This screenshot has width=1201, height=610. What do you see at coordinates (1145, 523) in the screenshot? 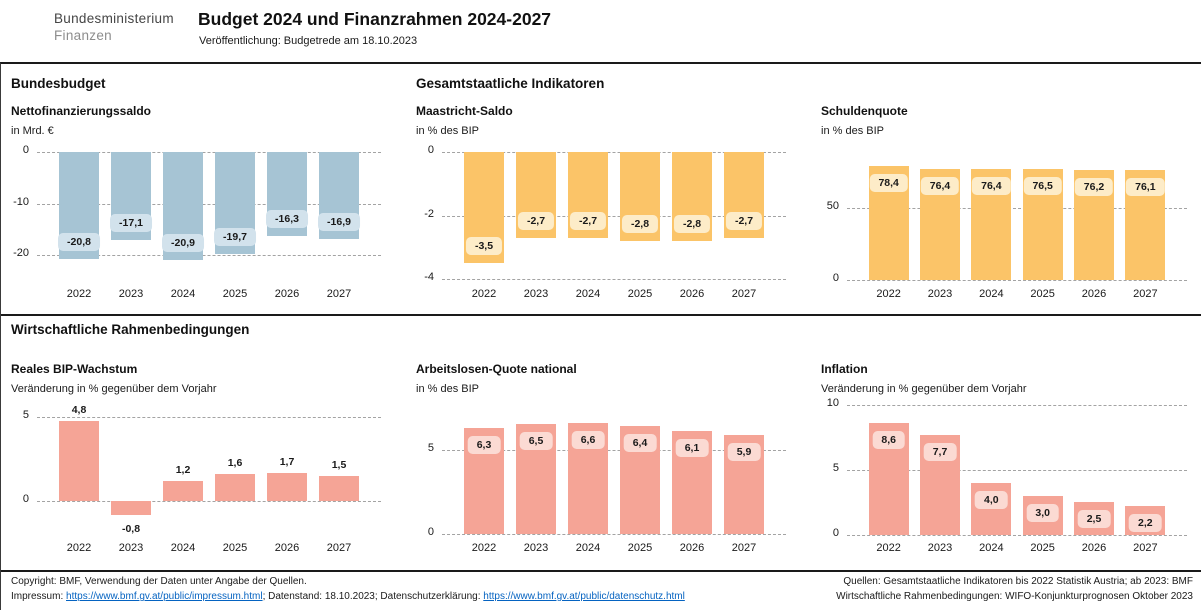
I see `bar-value-label: 2,2` at bounding box center [1145, 523].